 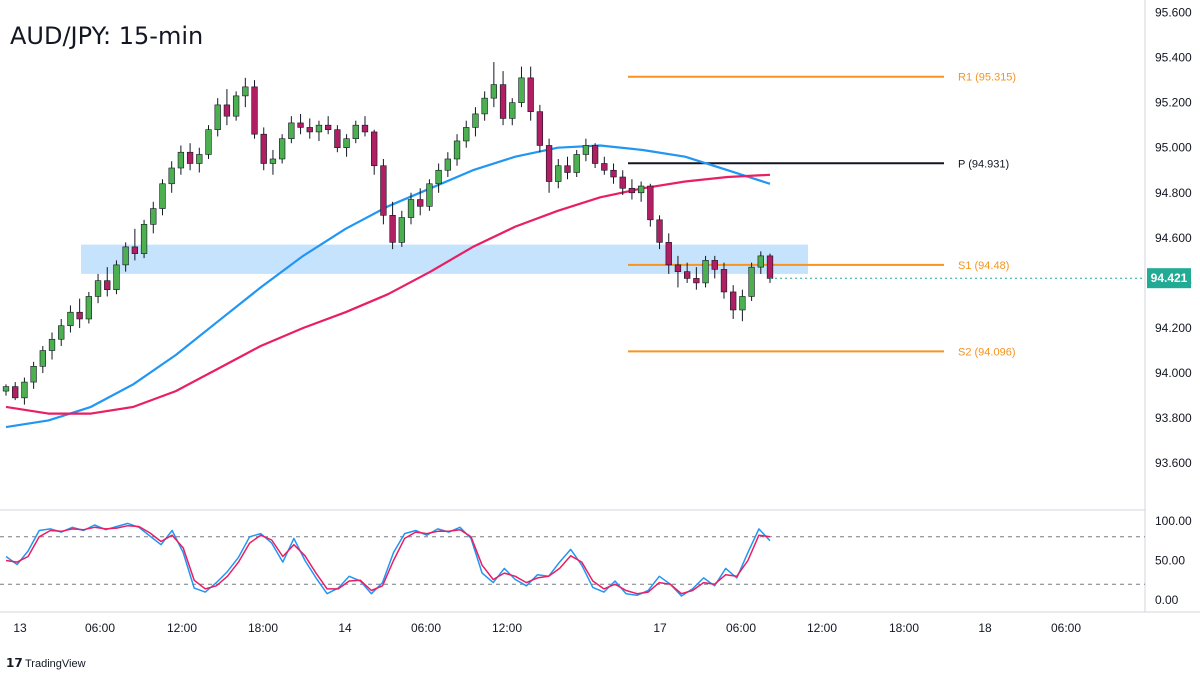 What do you see at coordinates (1173, 521) in the screenshot?
I see `oscillator-tick-label: 100.00` at bounding box center [1173, 521].